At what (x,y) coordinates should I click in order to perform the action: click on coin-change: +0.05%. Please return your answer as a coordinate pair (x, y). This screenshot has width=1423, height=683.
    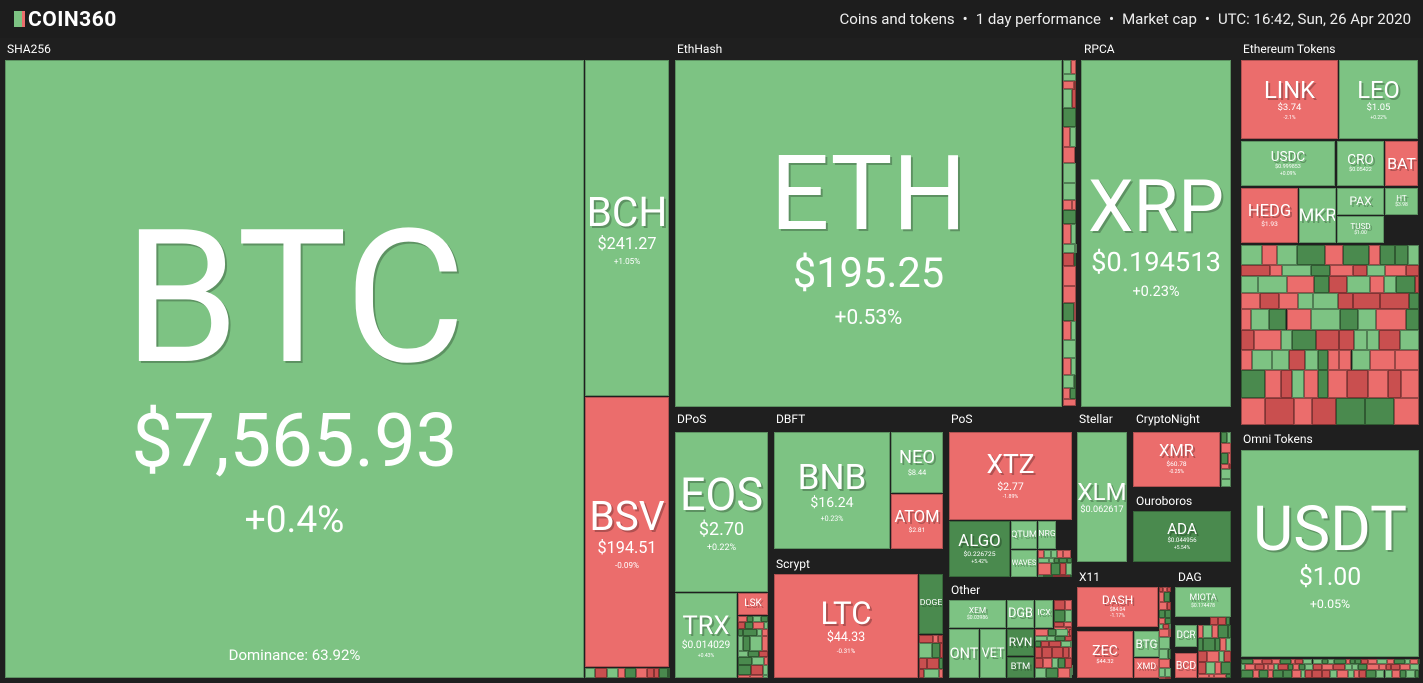
    Looking at the image, I should click on (1330, 604).